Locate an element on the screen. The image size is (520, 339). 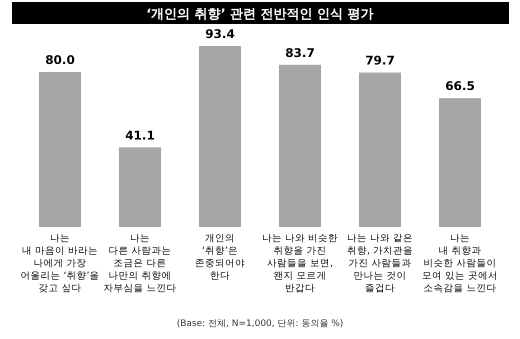
data-label: 83.7 is located at coordinates (300, 53).